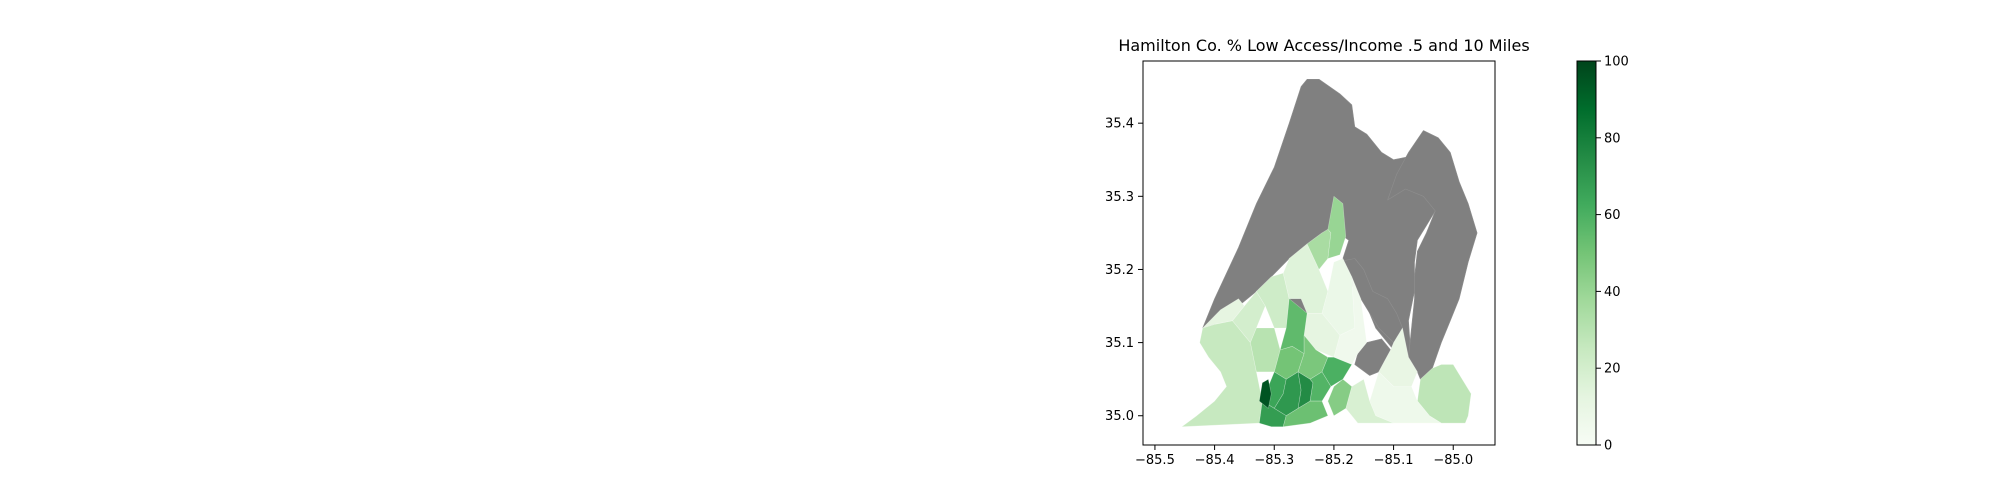 This screenshot has height=500, width=2000. What do you see at coordinates (1215, 460) in the screenshot?
I see `x-tick-label: −85.4` at bounding box center [1215, 460].